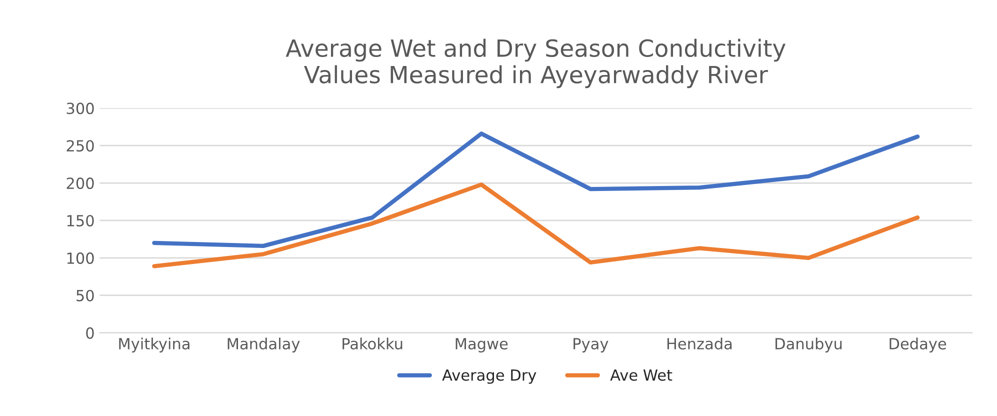  Describe the element at coordinates (536, 63) in the screenshot. I see `chart-title: Average Wet and Dry Season Conductivity Values Measured in Ayeyarwaddy River` at that location.